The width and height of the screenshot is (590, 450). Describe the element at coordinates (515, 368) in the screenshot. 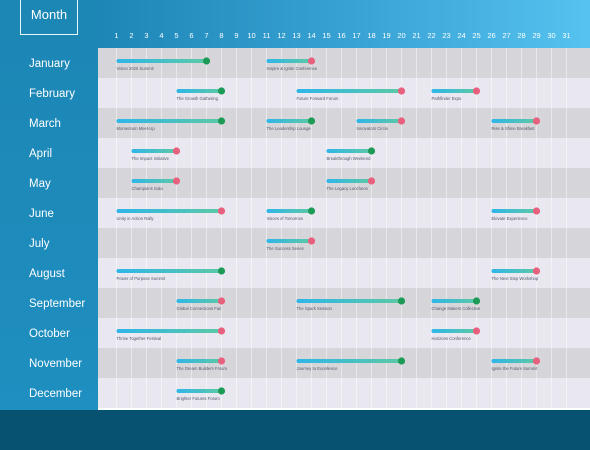

I see `event-label: Ignite the Future Summit` at that location.